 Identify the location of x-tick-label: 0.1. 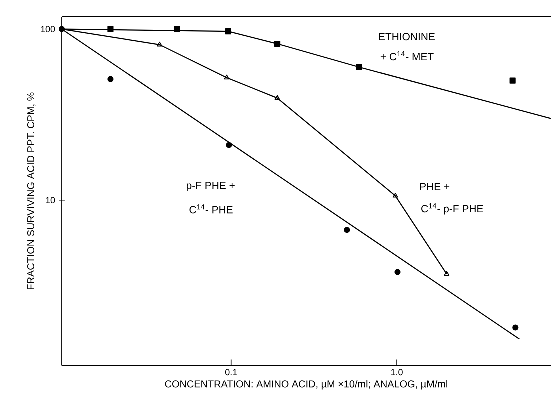
(231, 372).